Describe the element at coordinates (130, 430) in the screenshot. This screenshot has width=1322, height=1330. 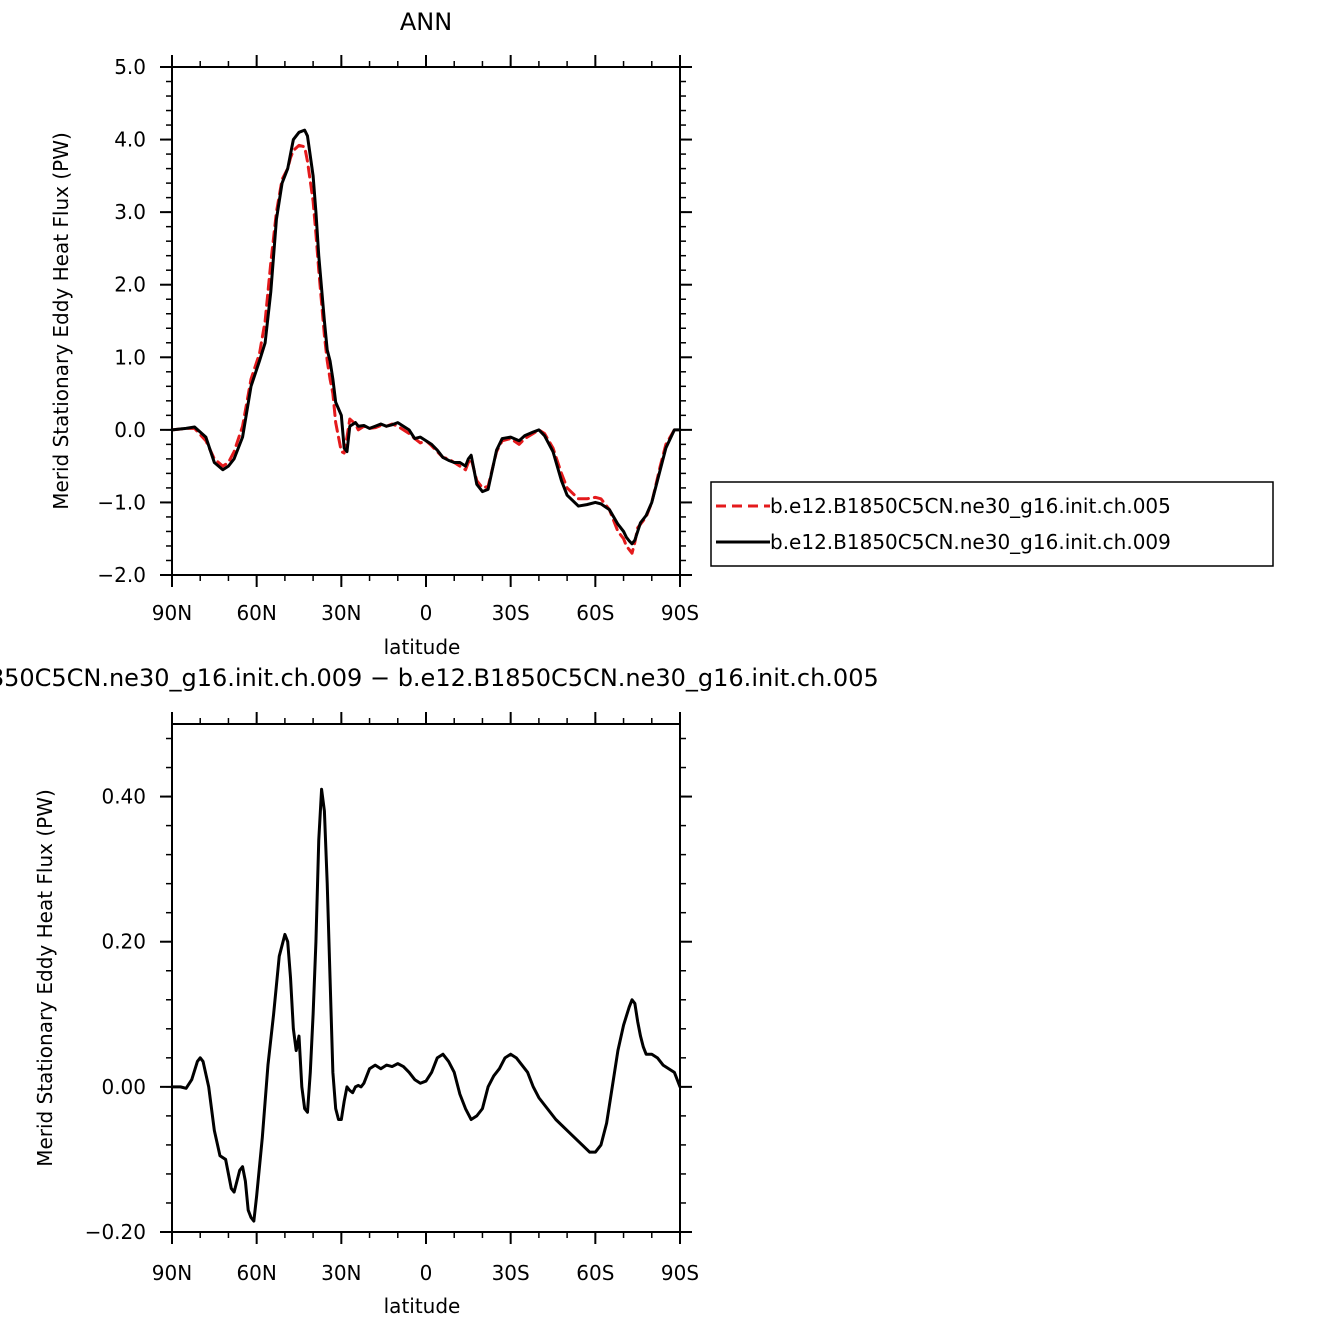
I see `y-tick-label: 0.0` at that location.